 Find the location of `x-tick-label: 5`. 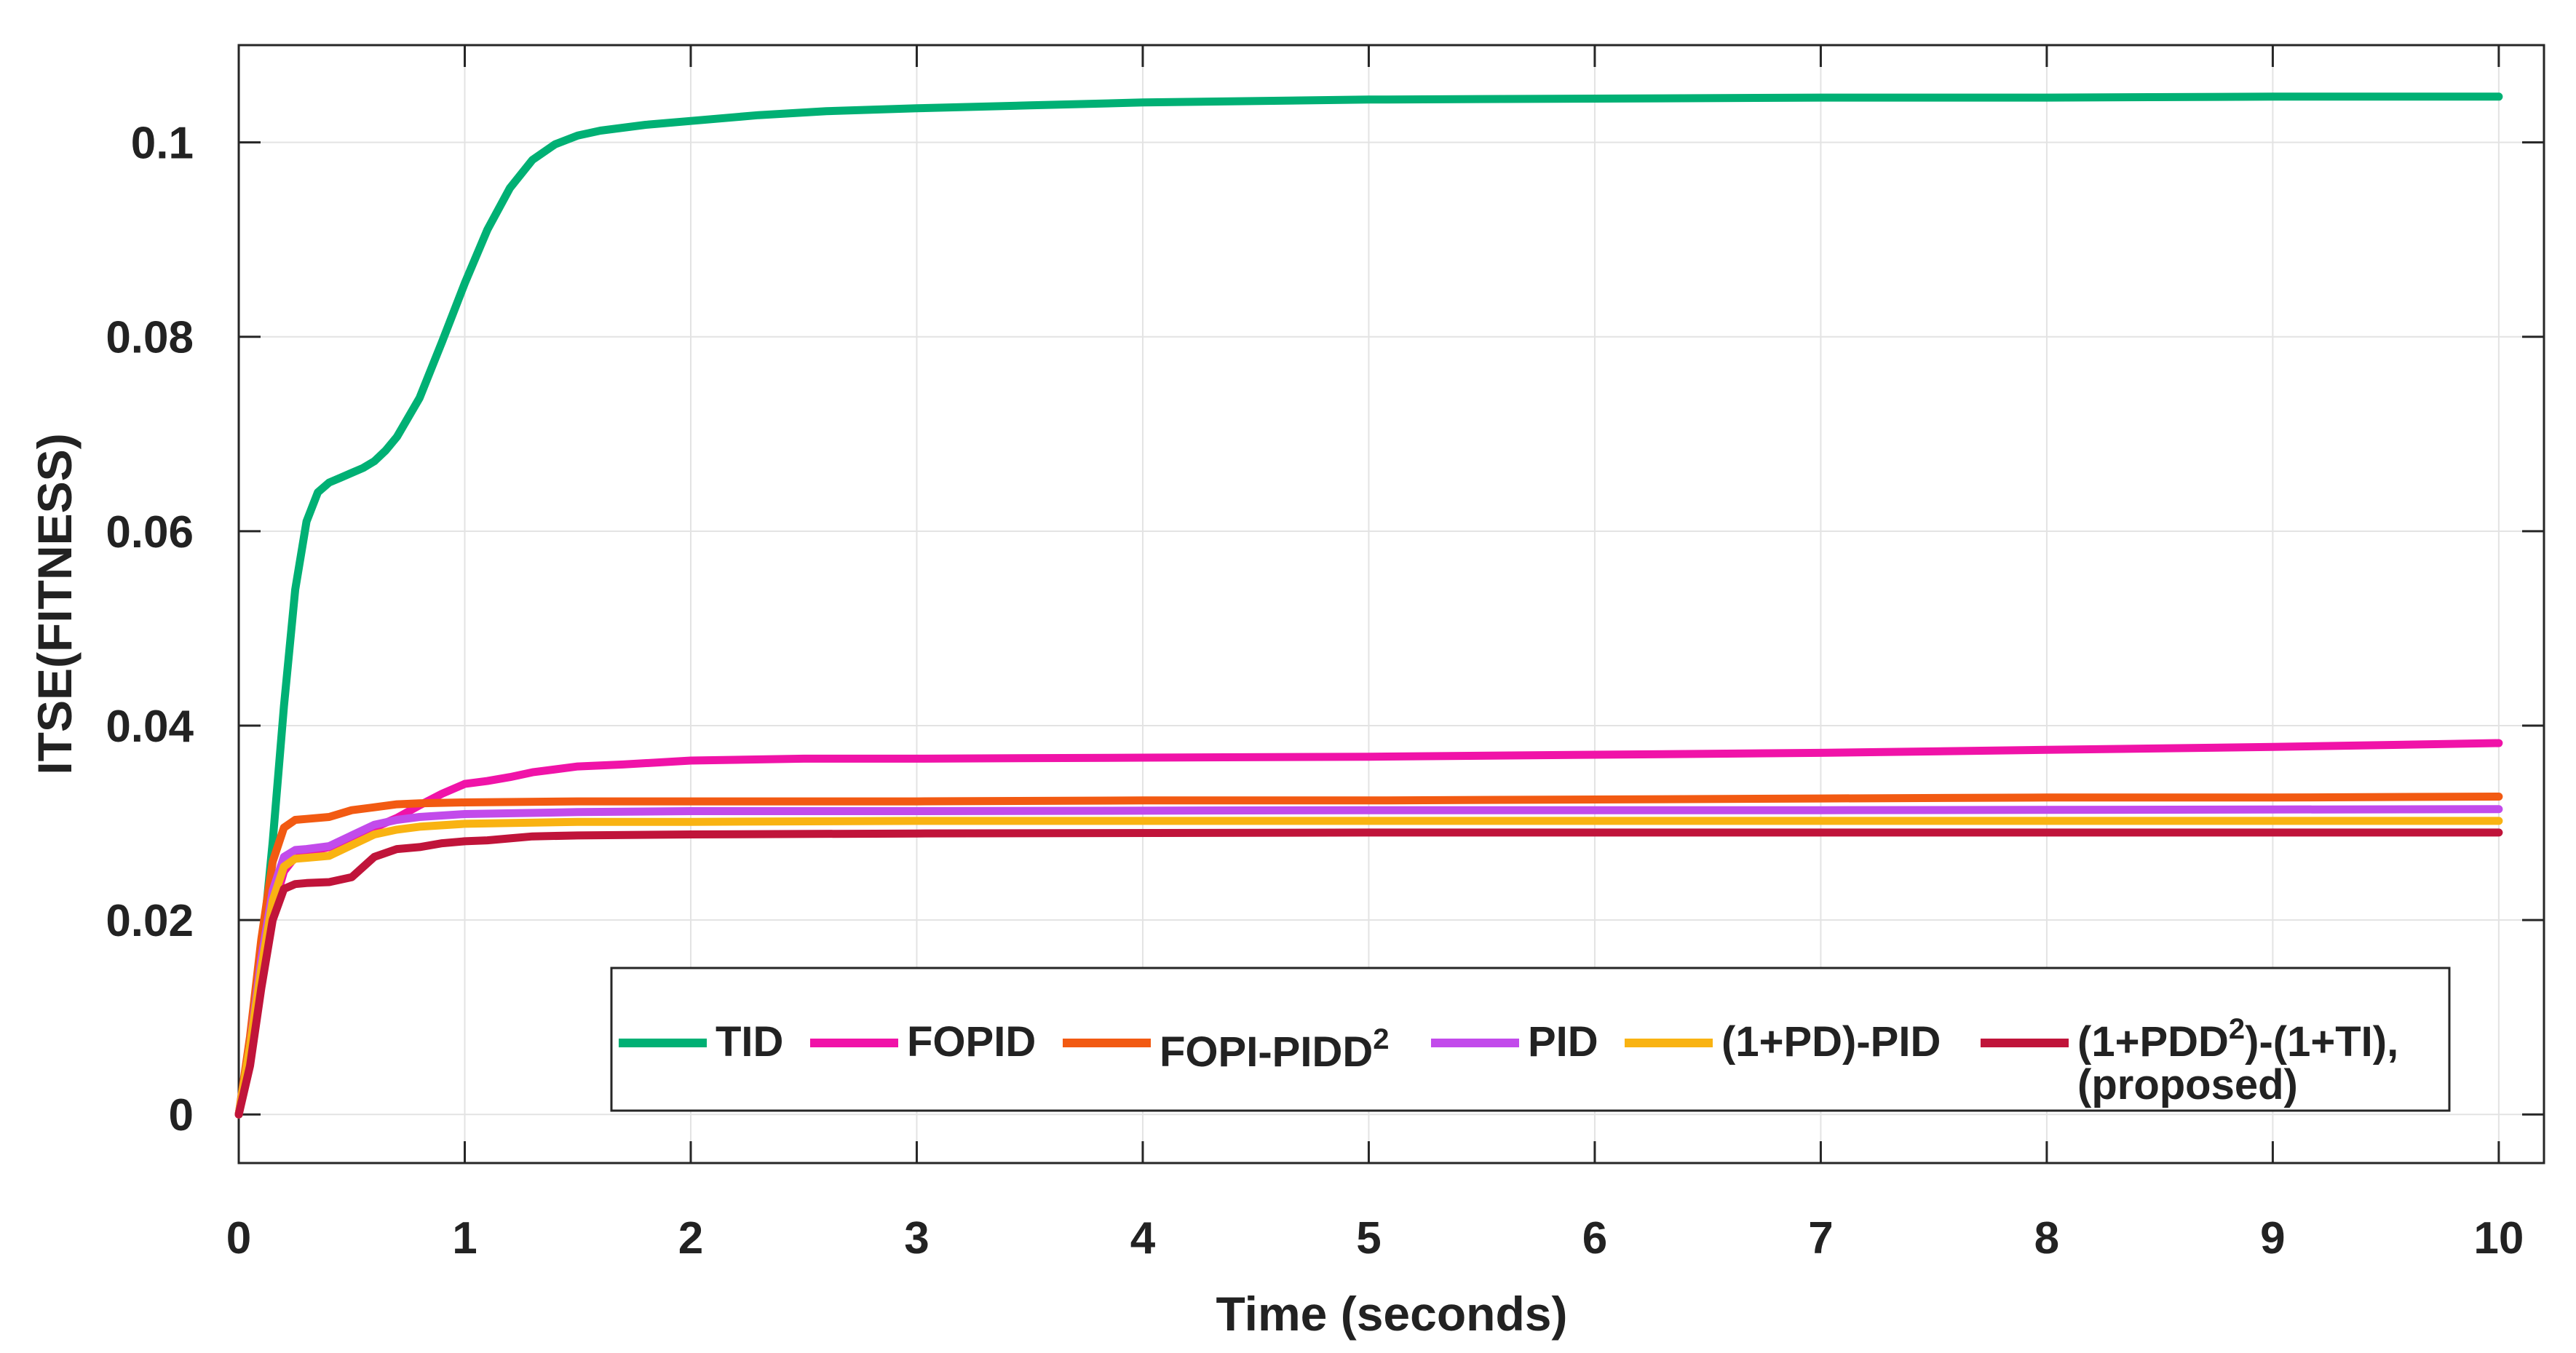

x-tick-label: 5 is located at coordinates (1368, 1238).